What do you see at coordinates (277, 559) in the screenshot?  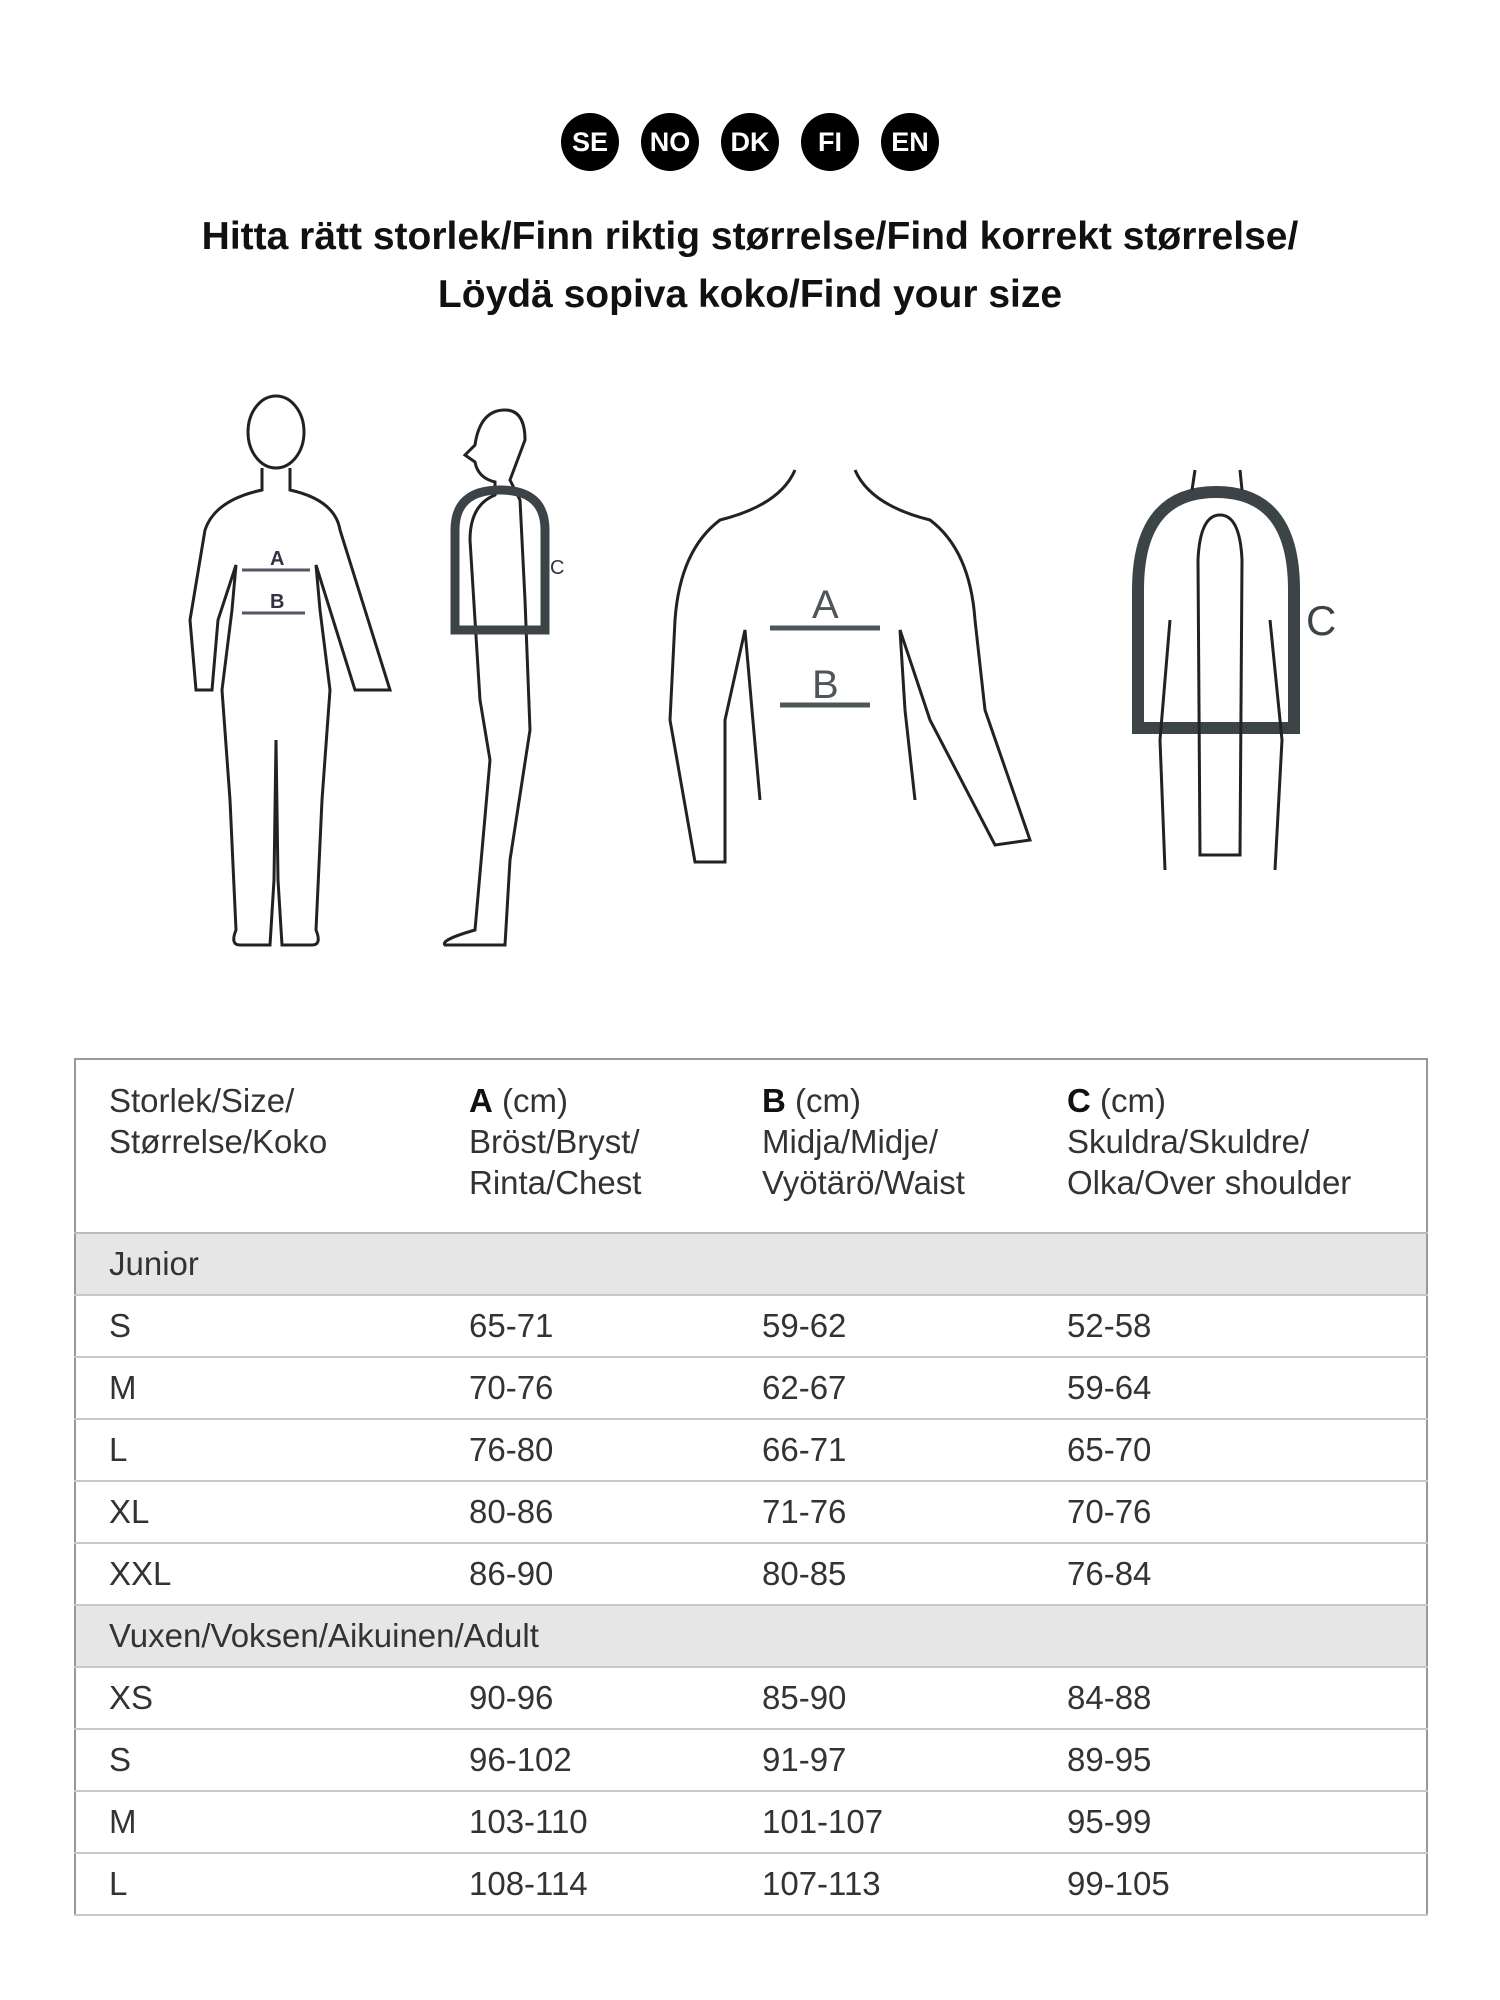 I see `label-a-small: A` at bounding box center [277, 559].